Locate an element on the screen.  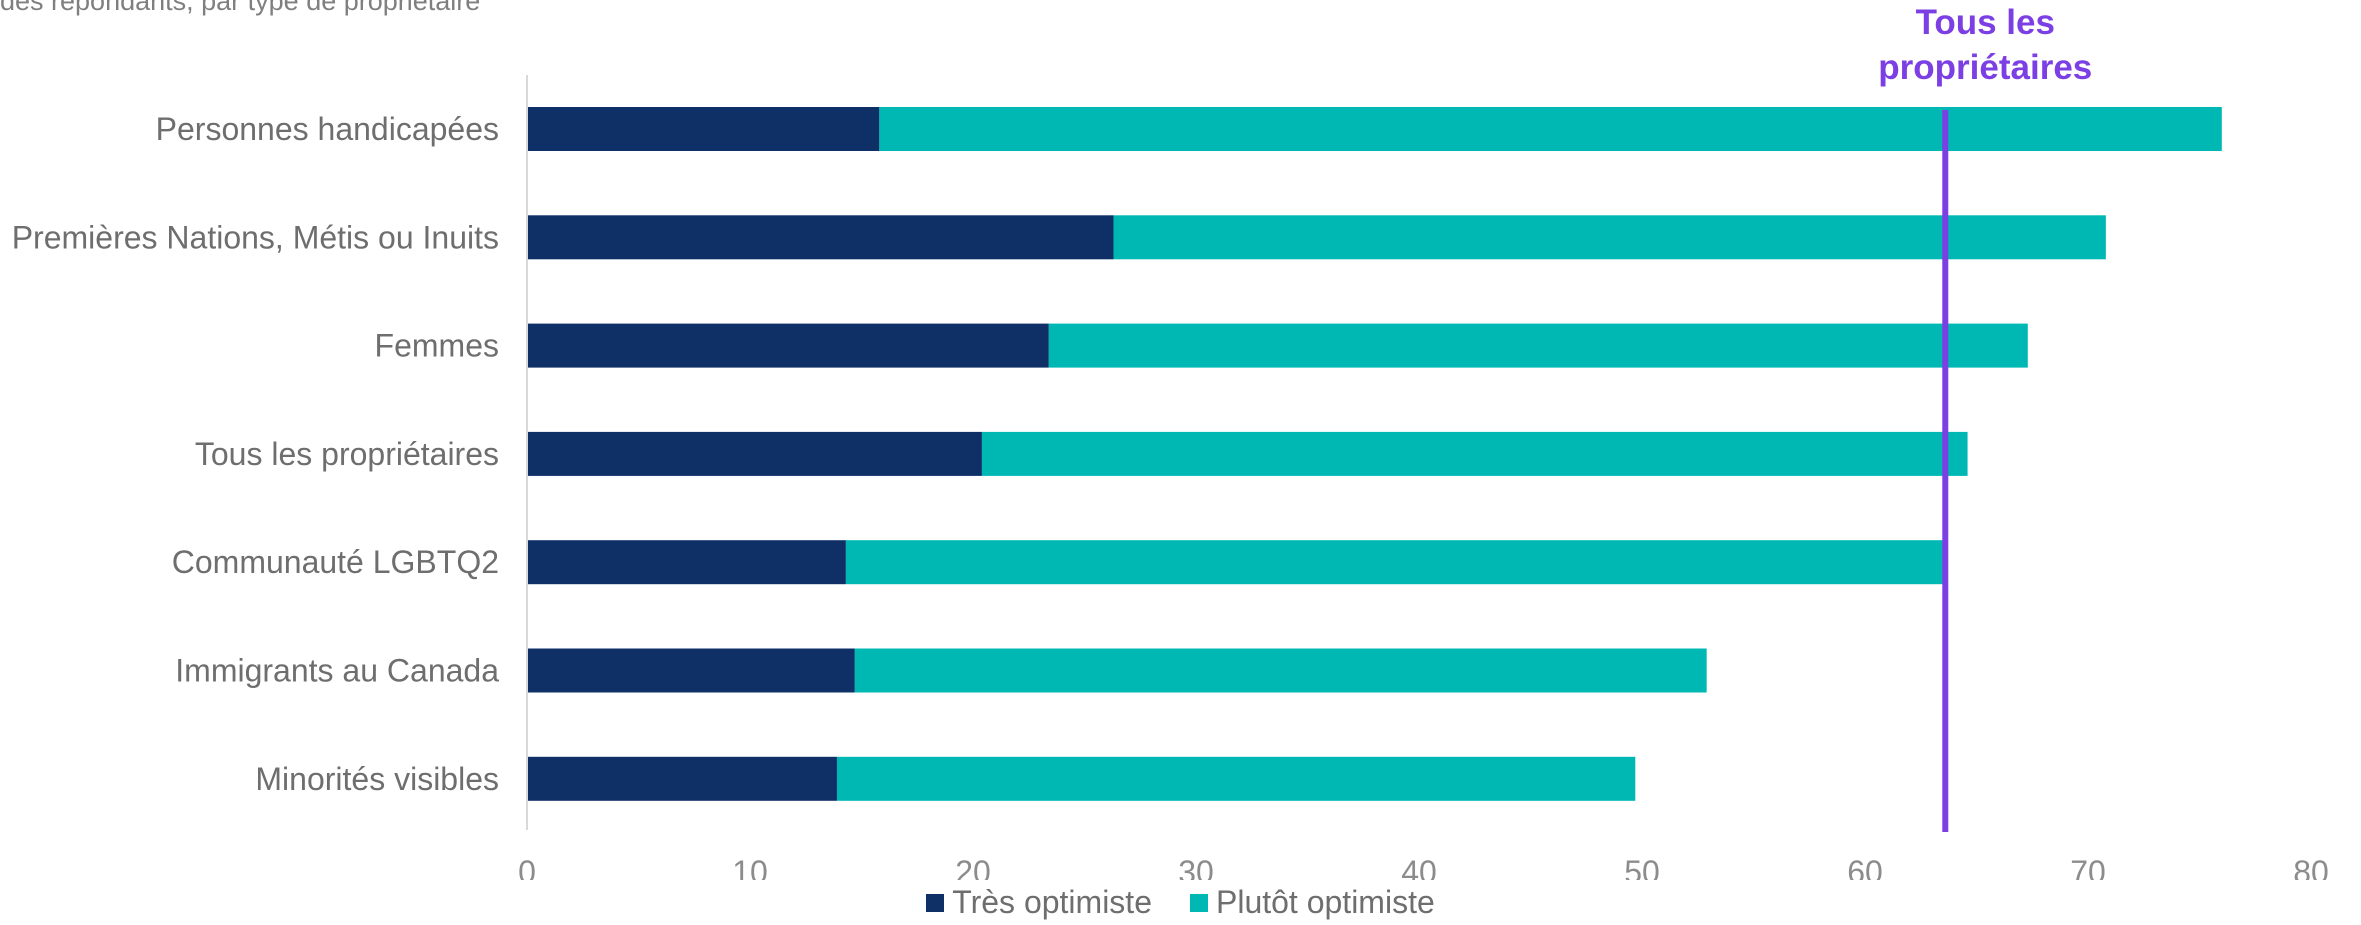
category-label-1: Premières Nations, Métis ou Inuits is located at coordinates (255, 237).